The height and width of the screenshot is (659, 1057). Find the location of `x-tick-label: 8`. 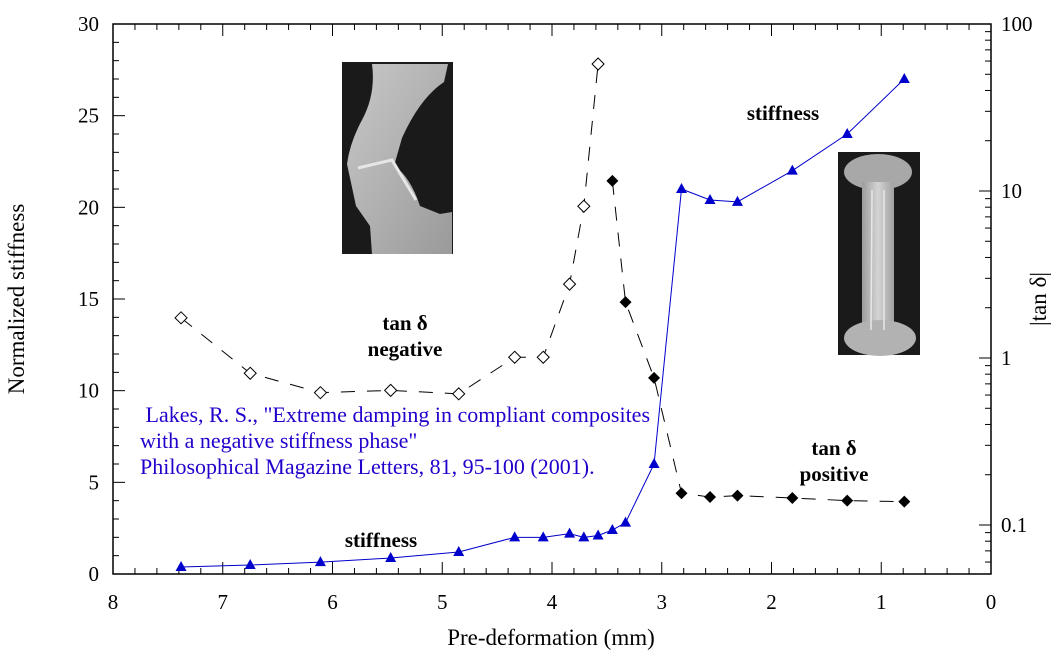

x-tick-label: 8 is located at coordinates (113, 602).